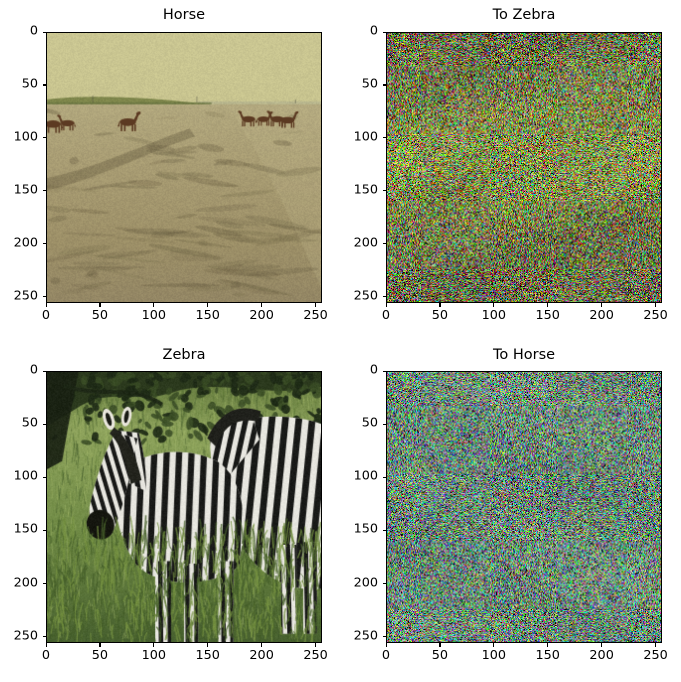 The image size is (681, 682). I want to click on panel-title-to-zebra: To Zebra, so click(524, 15).